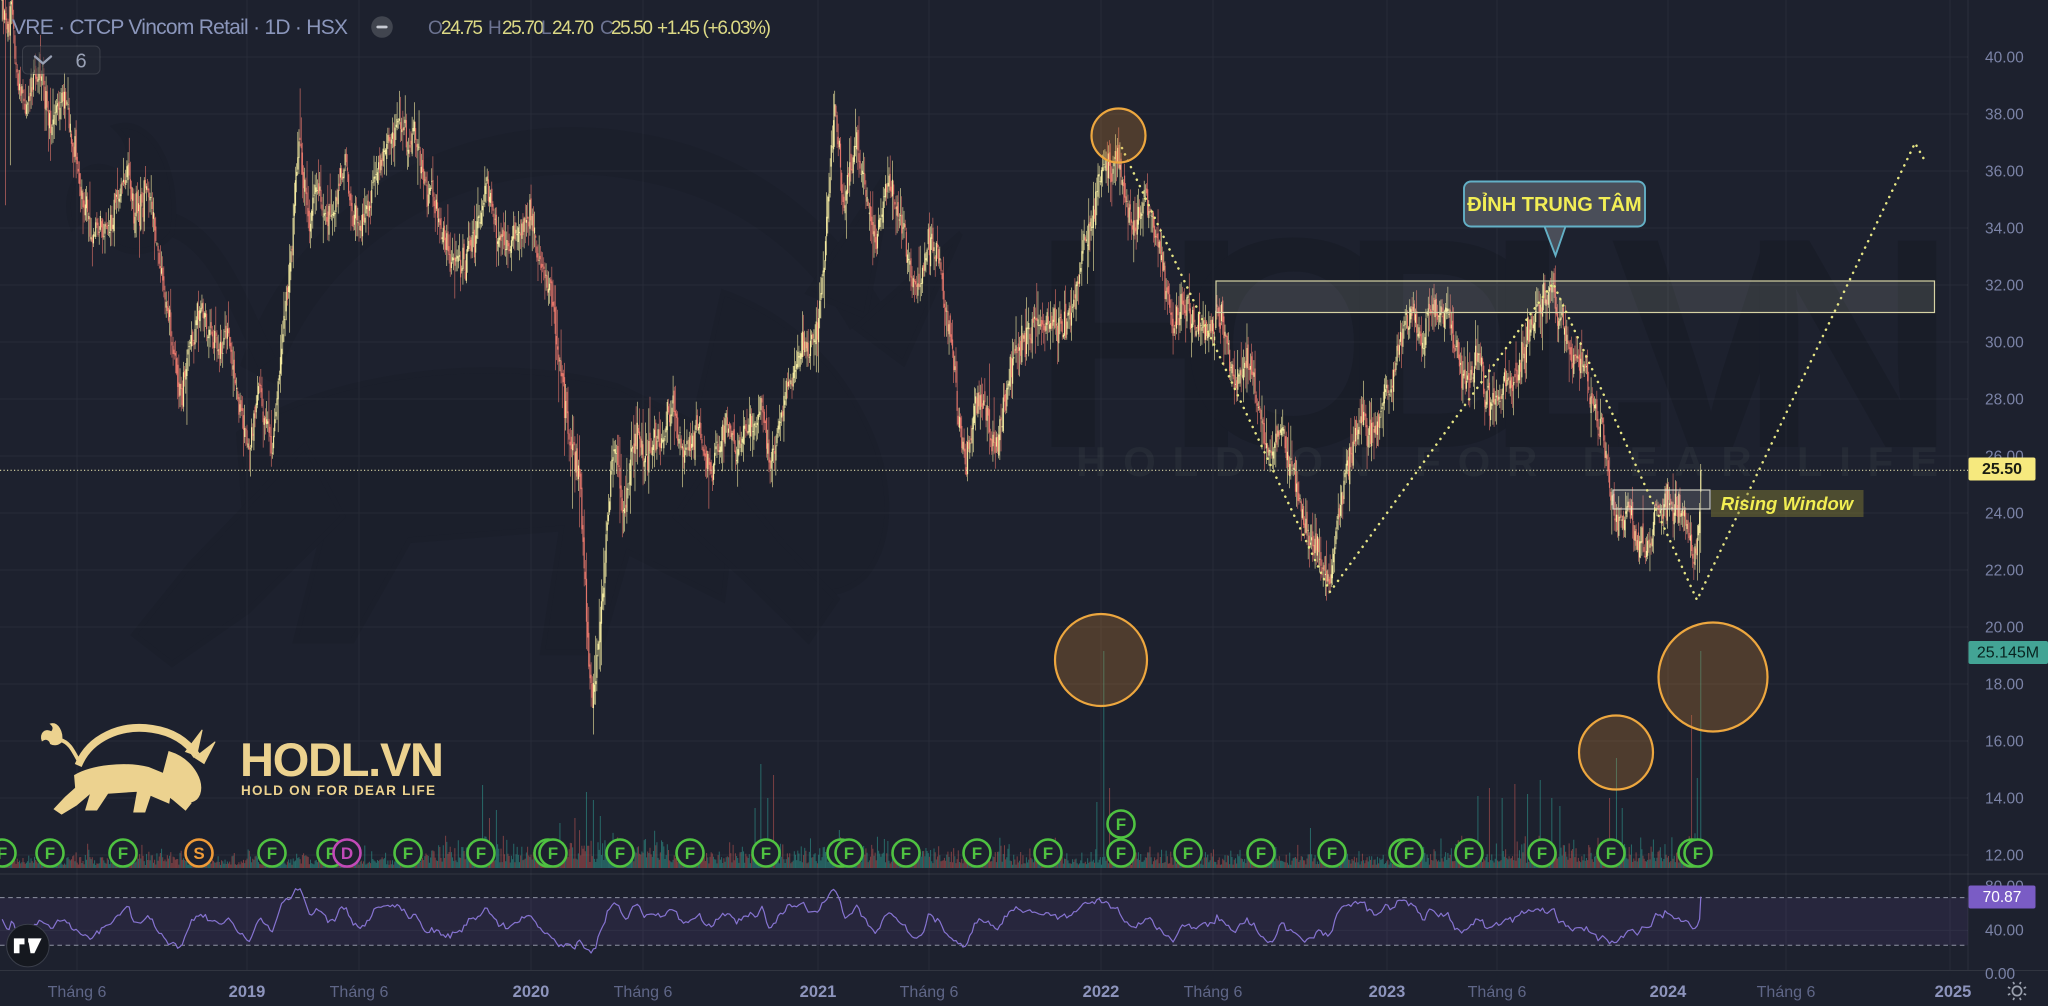 The width and height of the screenshot is (2048, 1006). I want to click on svg-text: 6, so click(80, 62).